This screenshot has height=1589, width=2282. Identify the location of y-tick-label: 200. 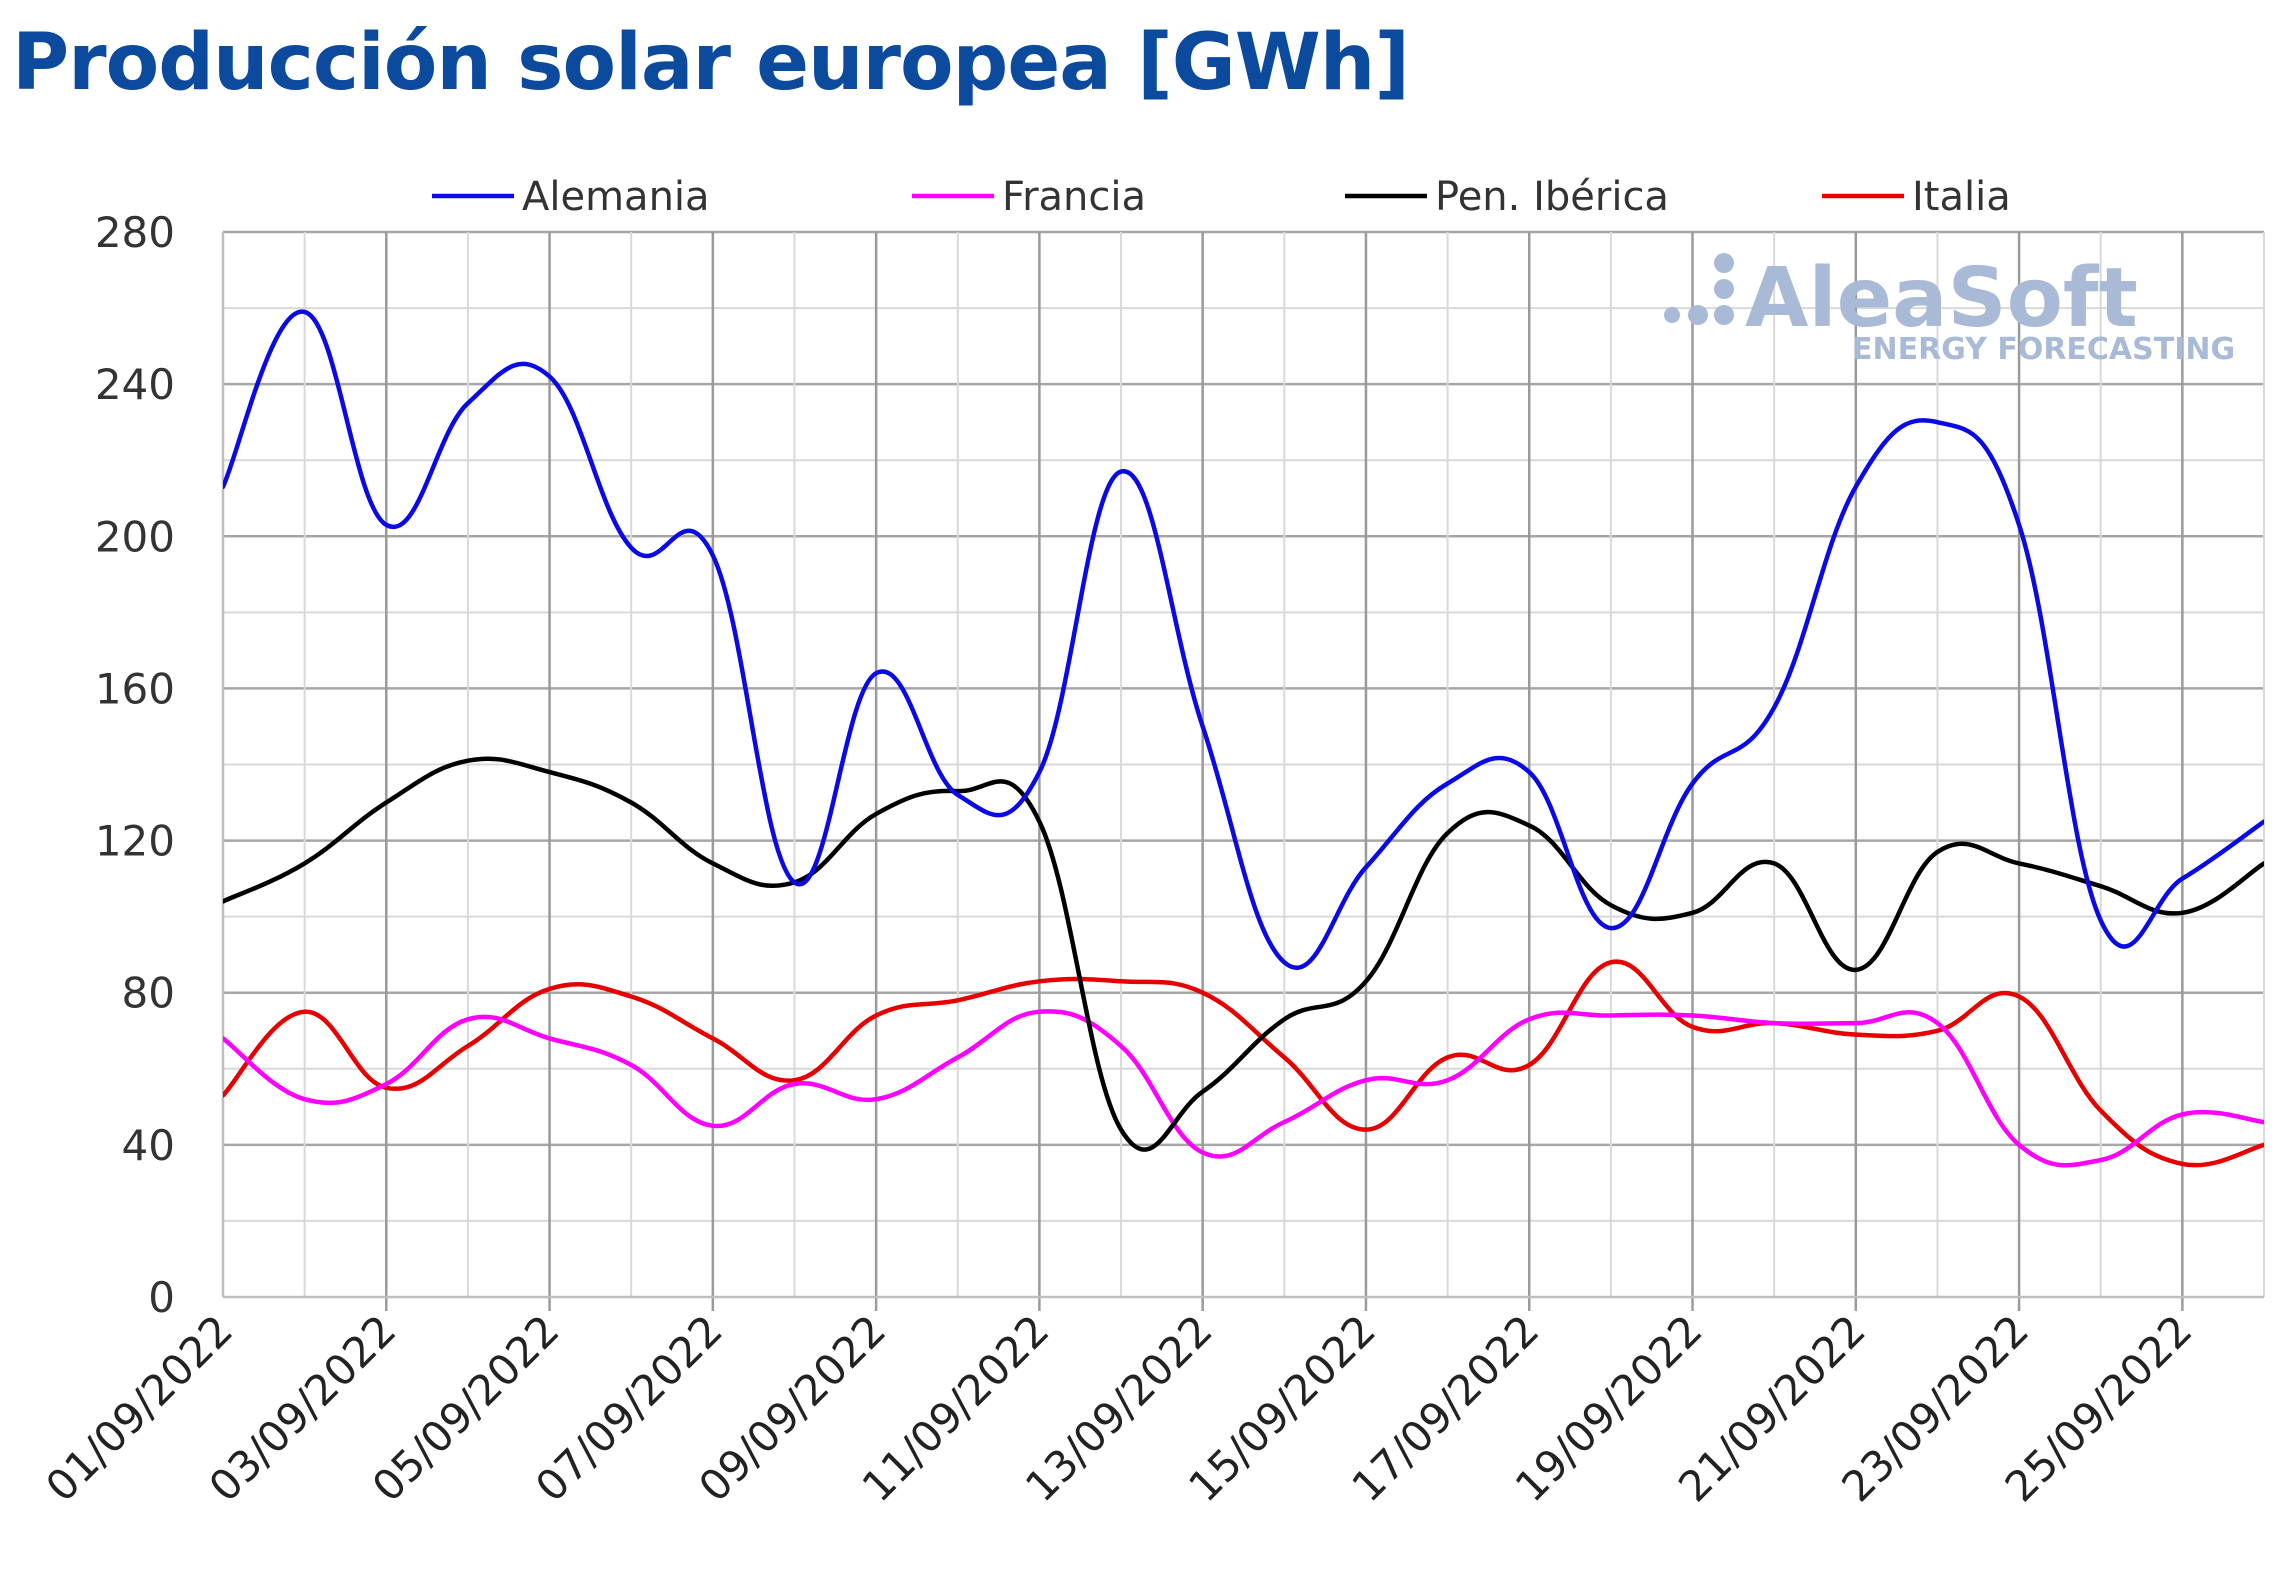
(135, 536).